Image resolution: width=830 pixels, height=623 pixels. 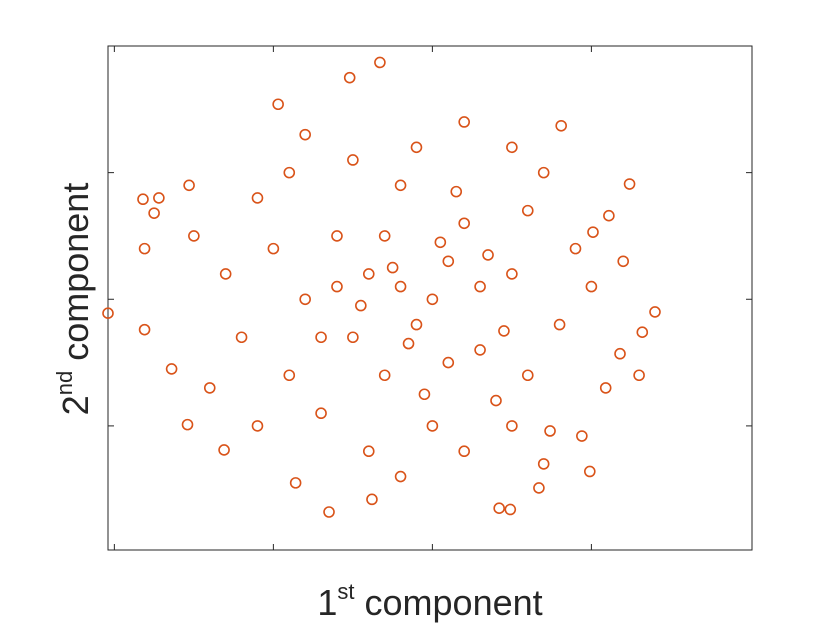 I want to click on y-label-base: 2, so click(x=75, y=405).